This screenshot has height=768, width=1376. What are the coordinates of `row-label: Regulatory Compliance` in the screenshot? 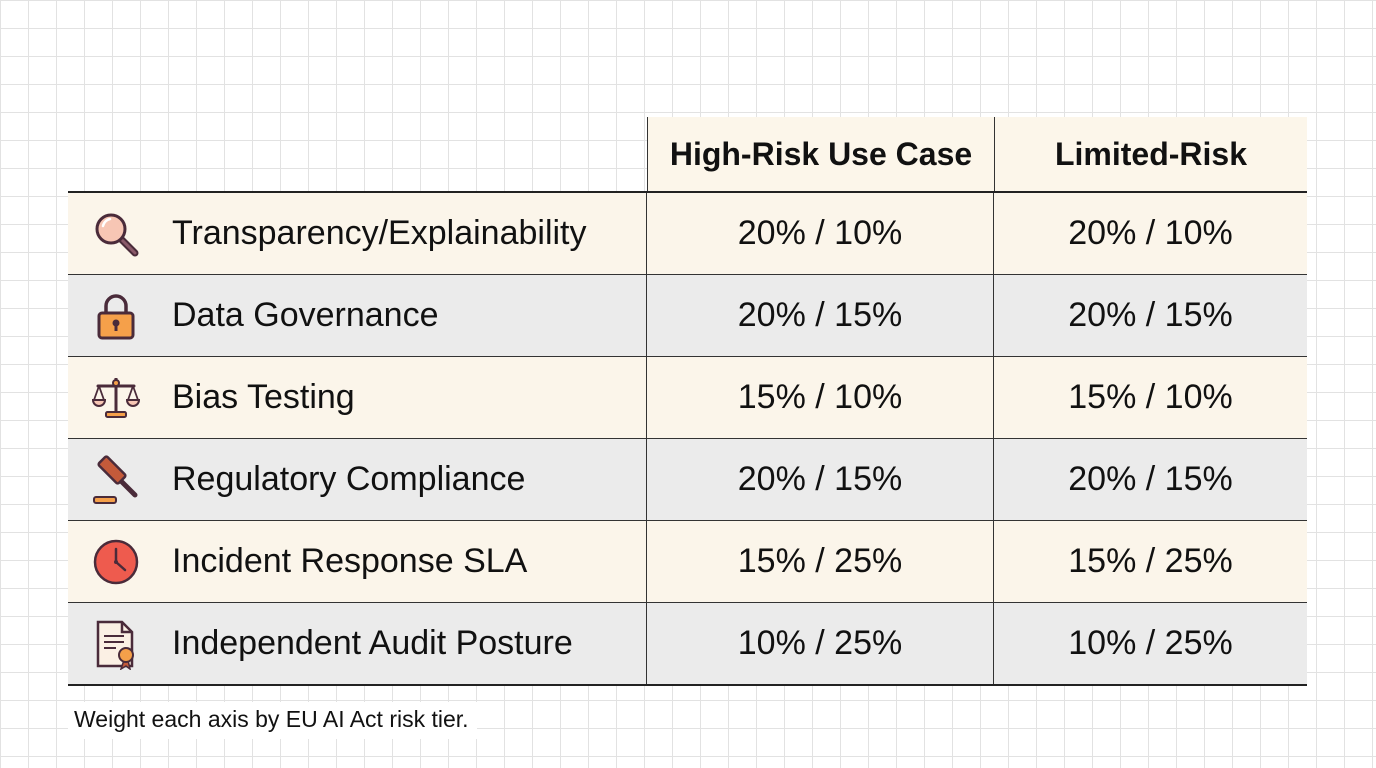 It's located at (349, 479).